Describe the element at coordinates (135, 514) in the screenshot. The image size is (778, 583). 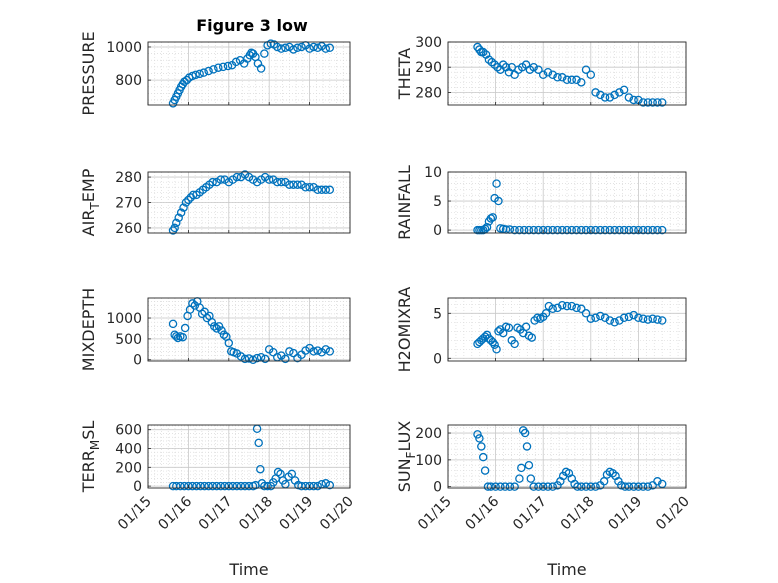
I see `x-tick-label: 01/15` at that location.